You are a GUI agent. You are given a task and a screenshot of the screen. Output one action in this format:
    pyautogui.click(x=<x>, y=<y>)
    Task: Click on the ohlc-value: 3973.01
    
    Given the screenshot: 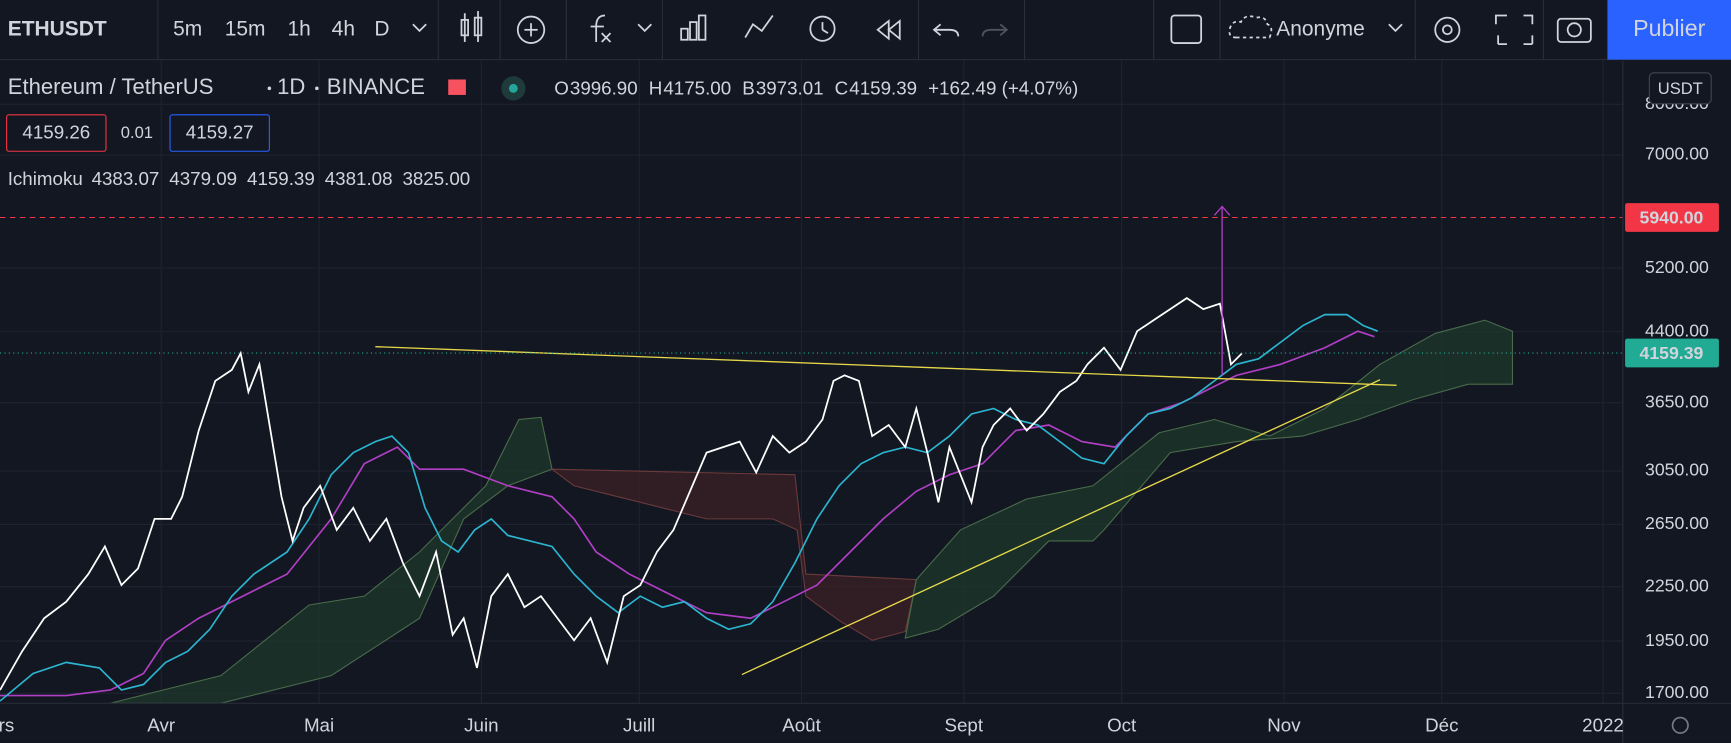 What is the action you would take?
    pyautogui.click(x=790, y=87)
    